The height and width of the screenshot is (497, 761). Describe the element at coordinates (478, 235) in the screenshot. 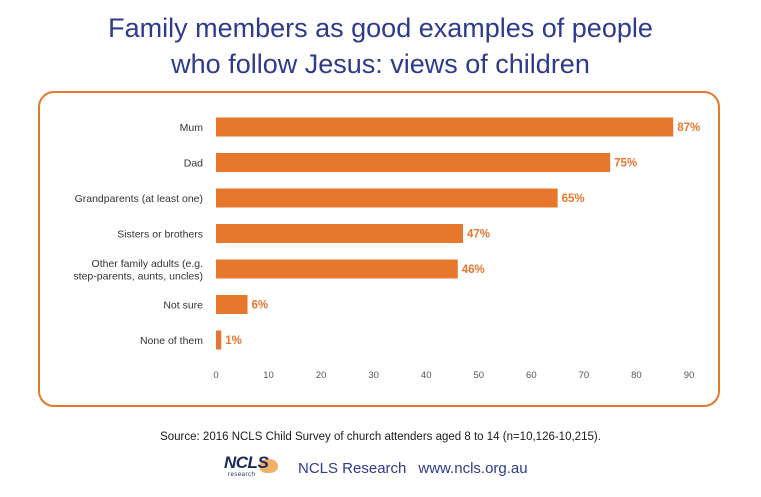

I see `bar-value-label: 47%` at that location.